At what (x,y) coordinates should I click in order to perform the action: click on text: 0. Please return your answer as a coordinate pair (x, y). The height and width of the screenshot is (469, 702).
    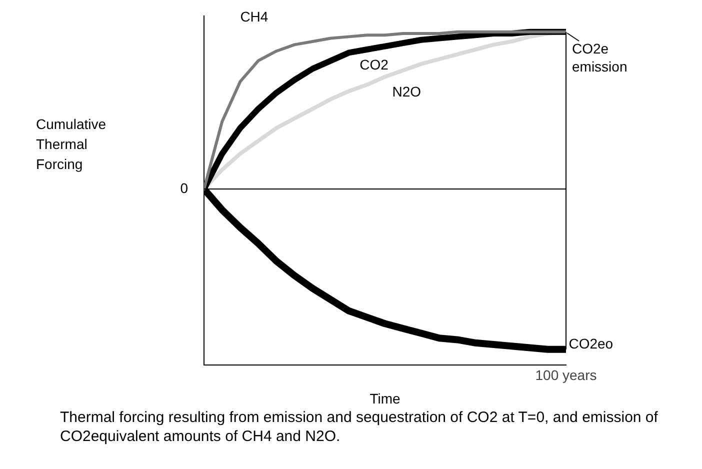
    Looking at the image, I should click on (184, 188).